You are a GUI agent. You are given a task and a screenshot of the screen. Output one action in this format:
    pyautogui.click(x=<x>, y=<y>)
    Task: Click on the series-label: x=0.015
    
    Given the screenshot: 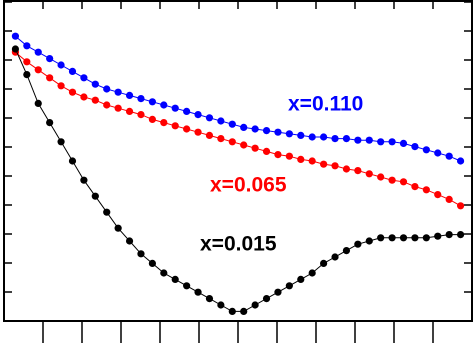 What is the action you would take?
    pyautogui.click(x=238, y=244)
    